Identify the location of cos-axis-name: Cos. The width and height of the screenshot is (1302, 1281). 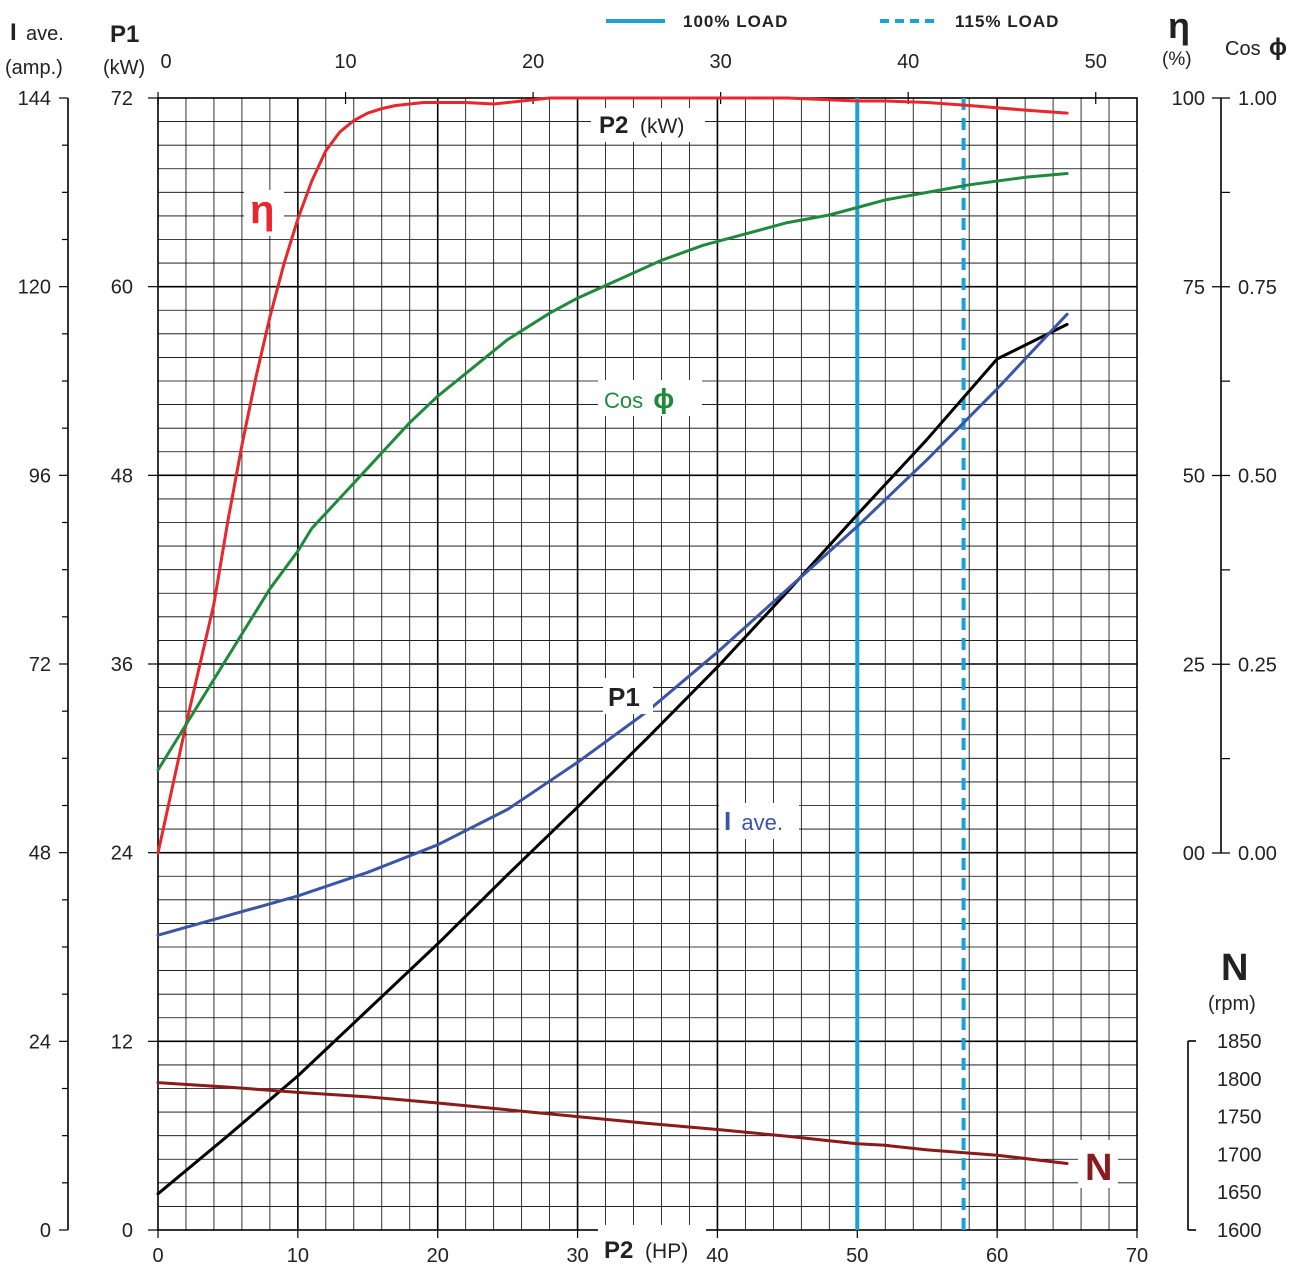
(1243, 49).